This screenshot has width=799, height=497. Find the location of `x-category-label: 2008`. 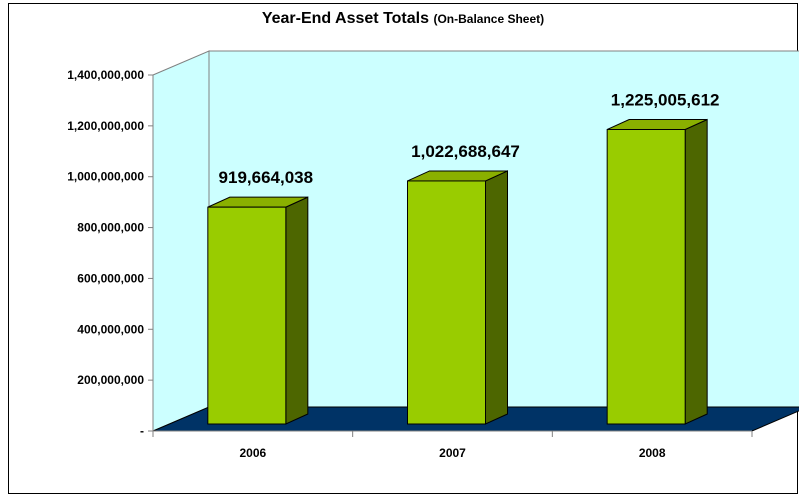

x-category-label: 2008 is located at coordinates (652, 453).